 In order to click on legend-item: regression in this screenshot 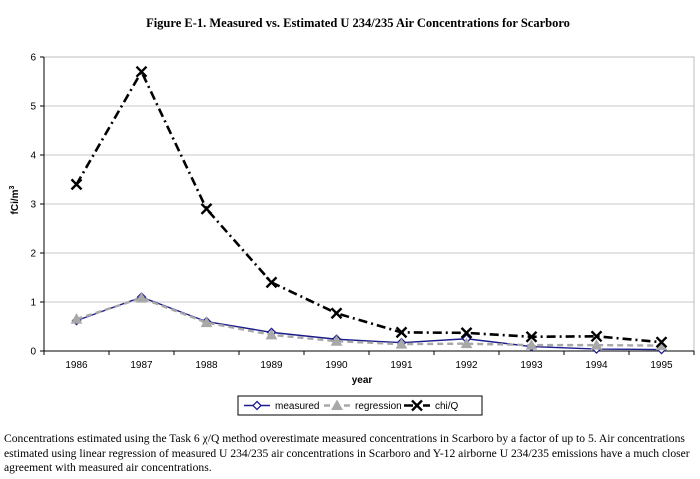, I will do `click(363, 405)`.